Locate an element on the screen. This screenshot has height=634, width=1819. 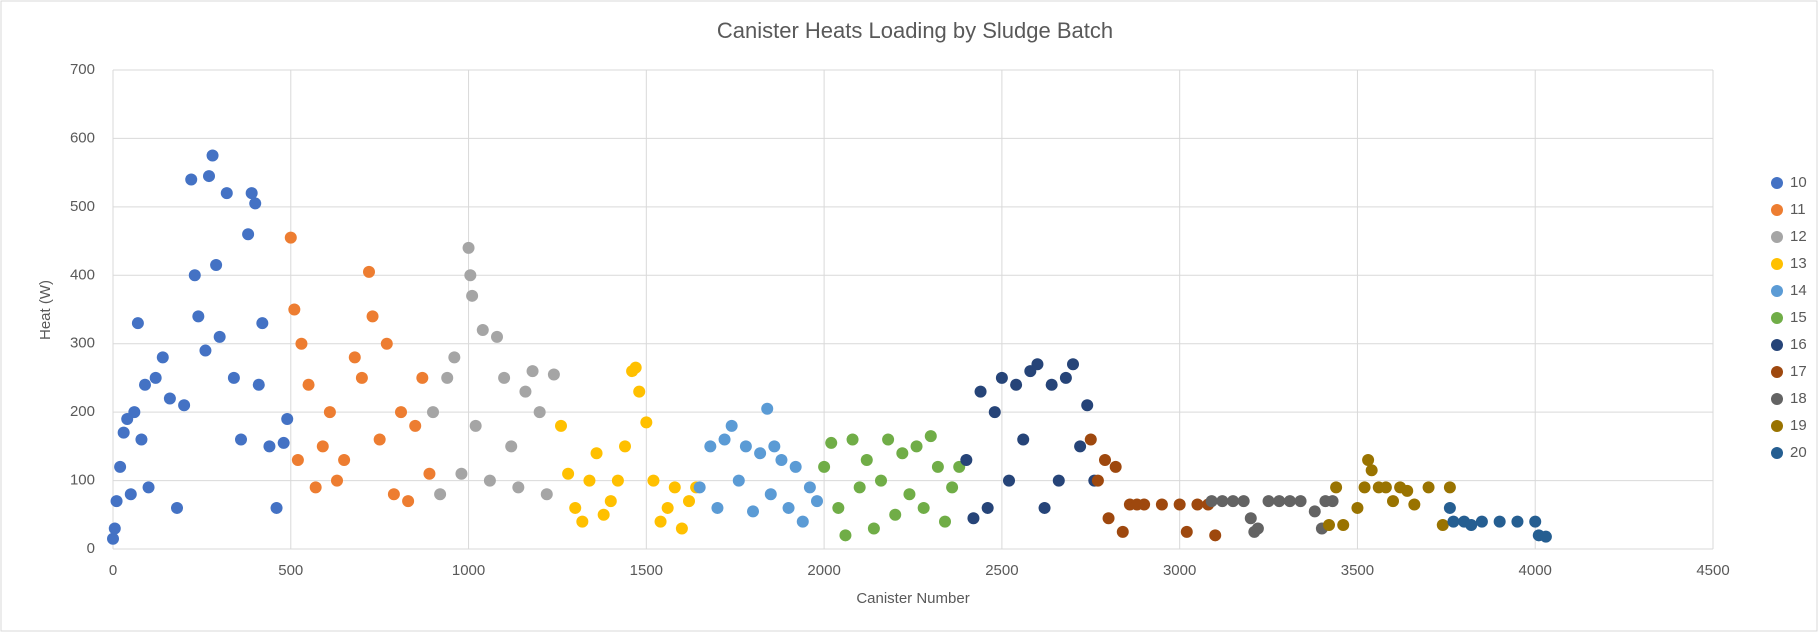
legend-label: 12 is located at coordinates (1798, 236).